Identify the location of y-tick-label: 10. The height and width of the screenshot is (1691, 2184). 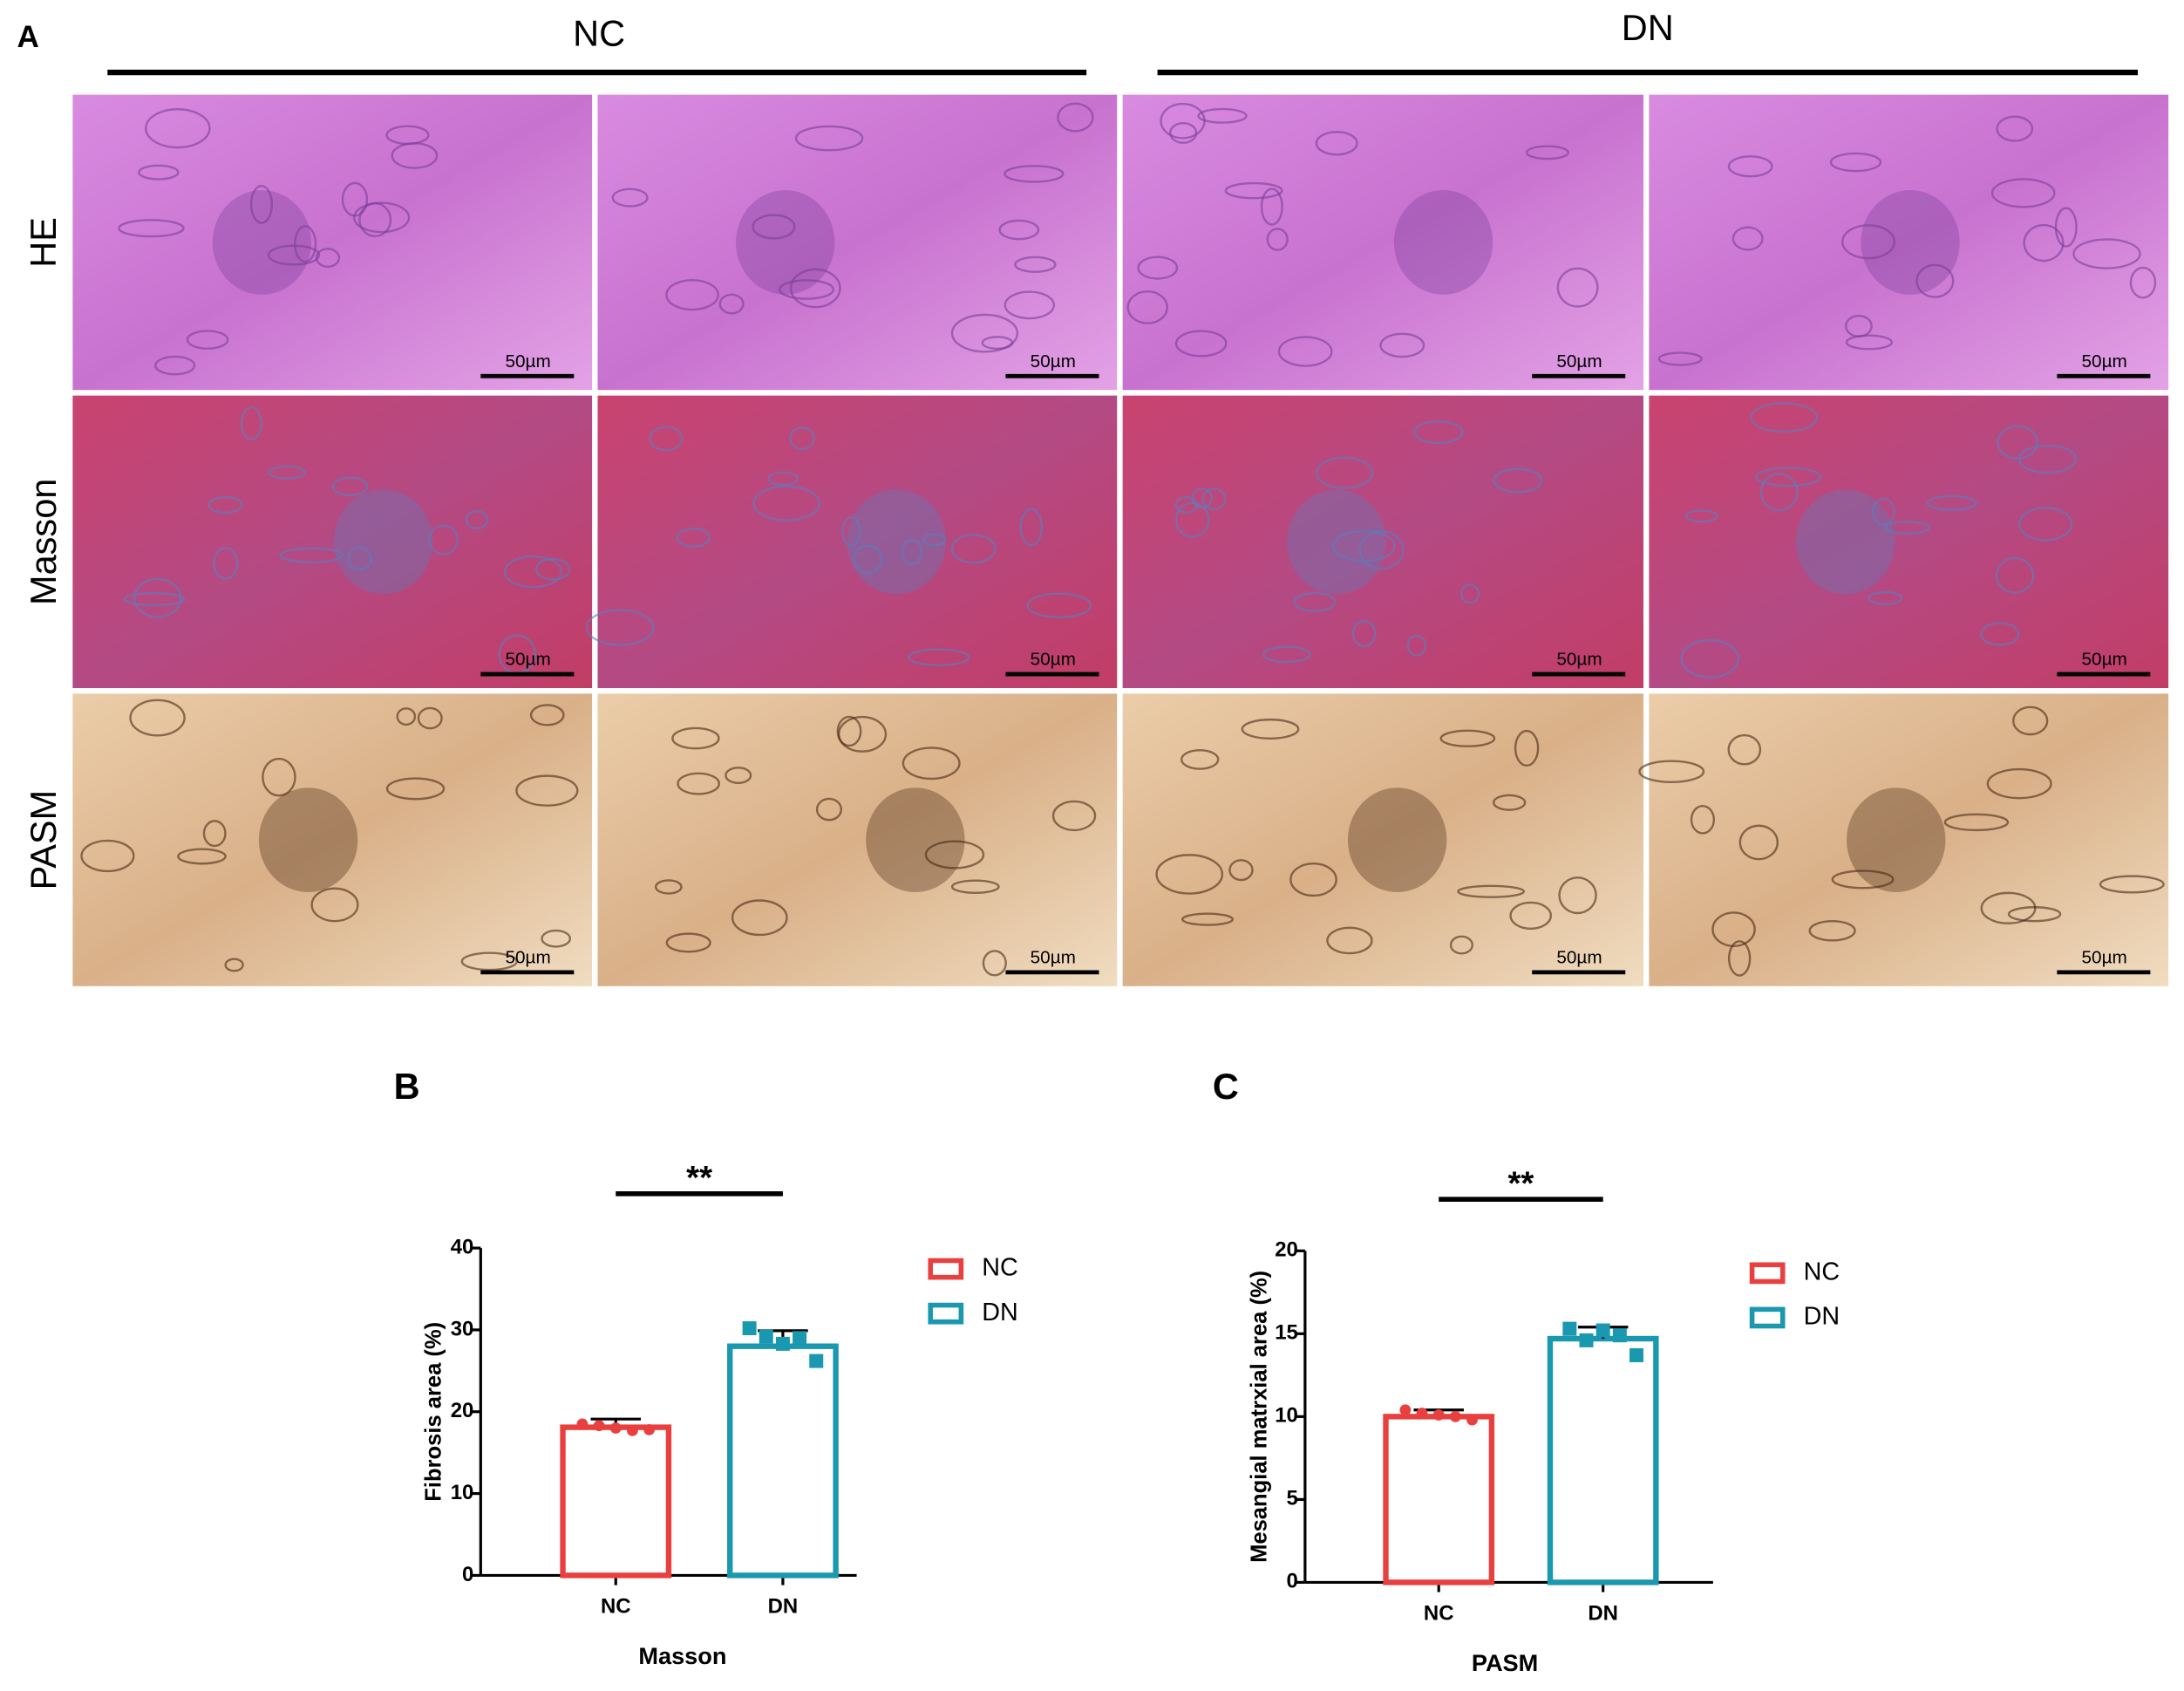
(462, 1492).